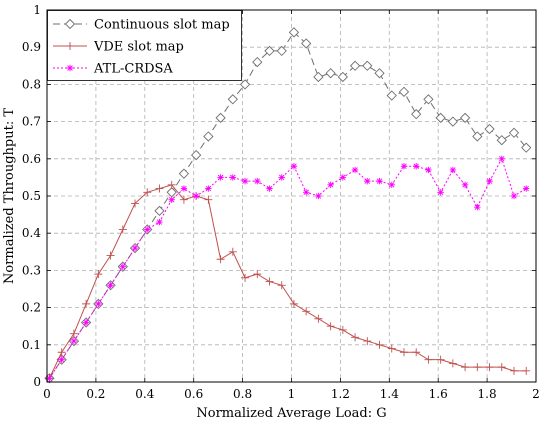  I want to click on x-tick-label: 0.2, so click(95, 394).